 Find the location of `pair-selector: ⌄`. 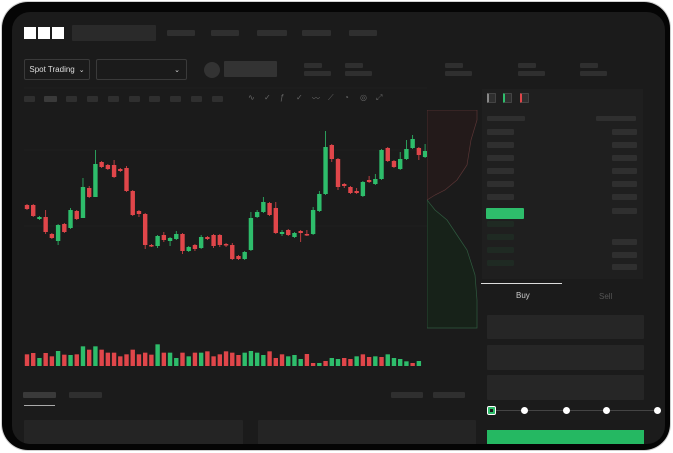

pair-selector: ⌄ is located at coordinates (141, 69).